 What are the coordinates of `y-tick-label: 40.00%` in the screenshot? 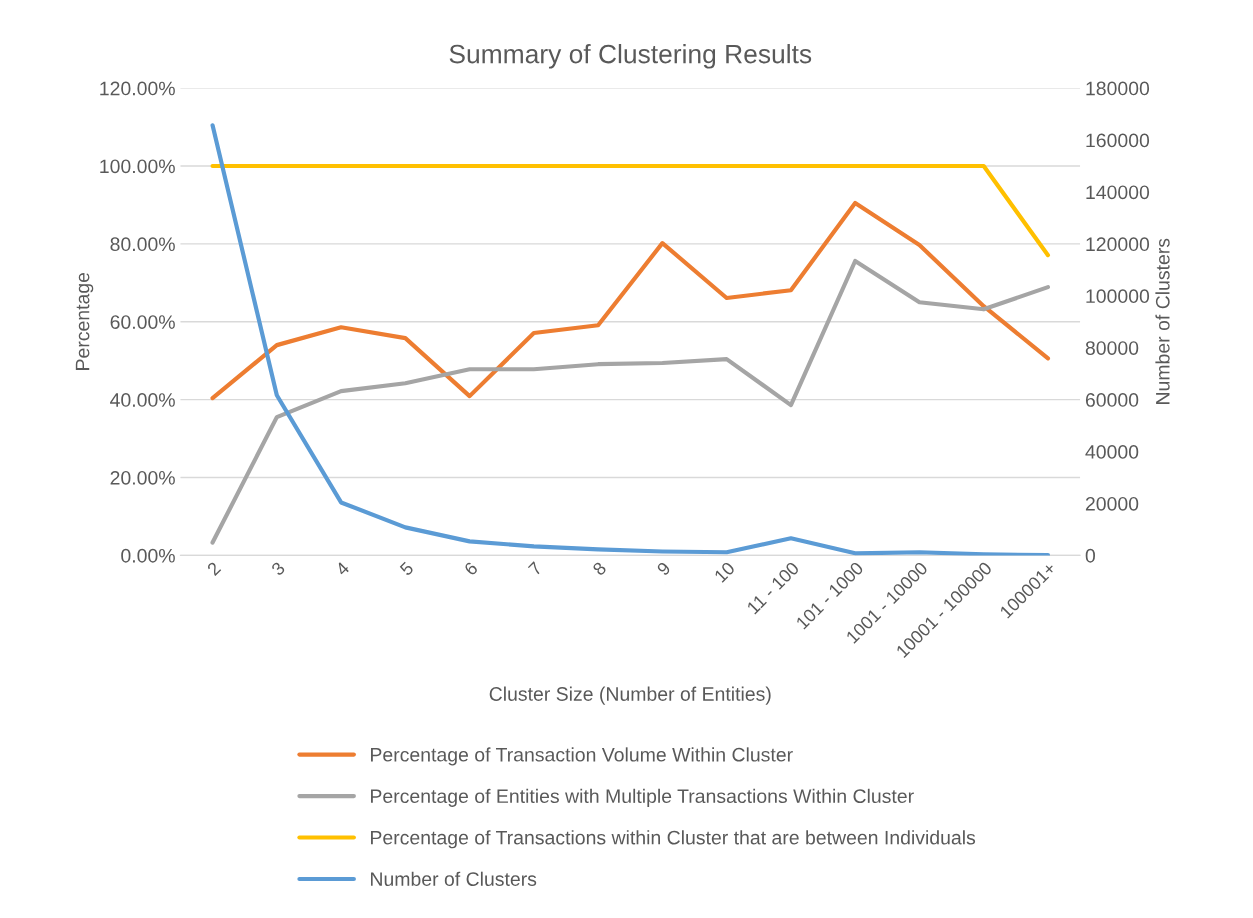 It's located at (142, 400).